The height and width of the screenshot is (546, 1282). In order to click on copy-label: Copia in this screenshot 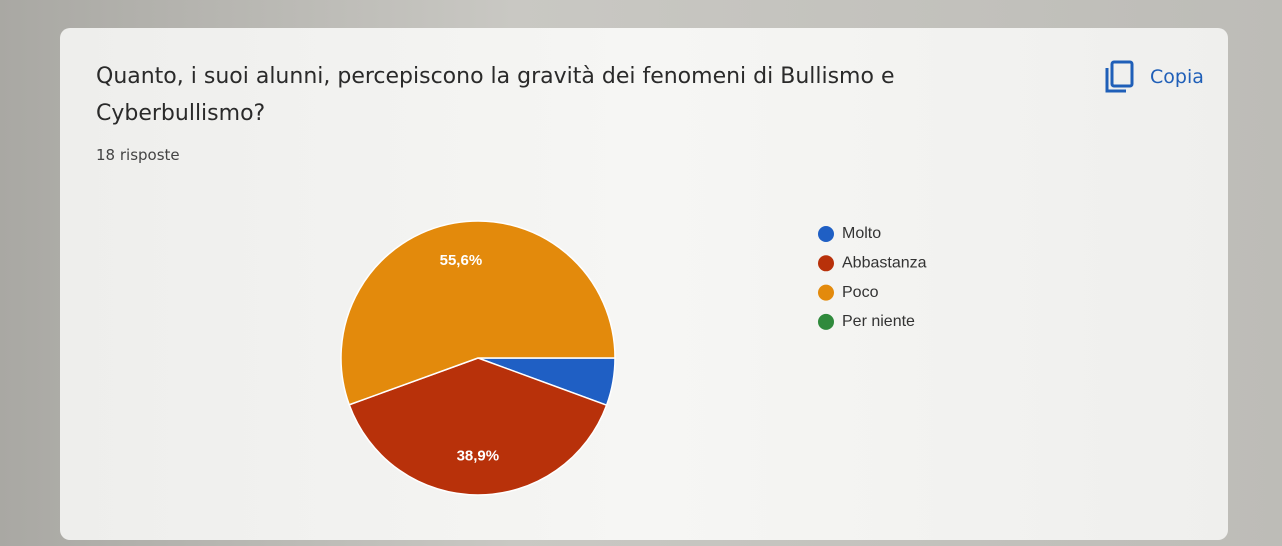, I will do `click(1177, 77)`.